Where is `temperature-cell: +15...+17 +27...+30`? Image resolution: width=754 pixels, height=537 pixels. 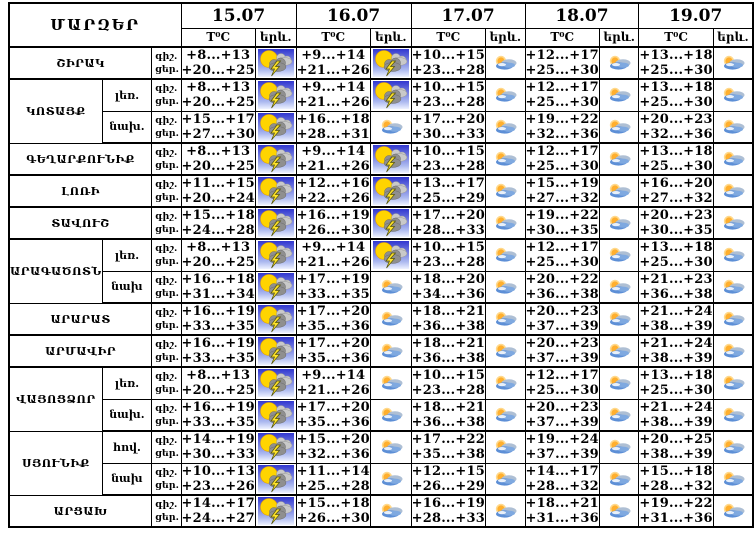 temperature-cell: +15...+17 +27...+30 is located at coordinates (218, 127).